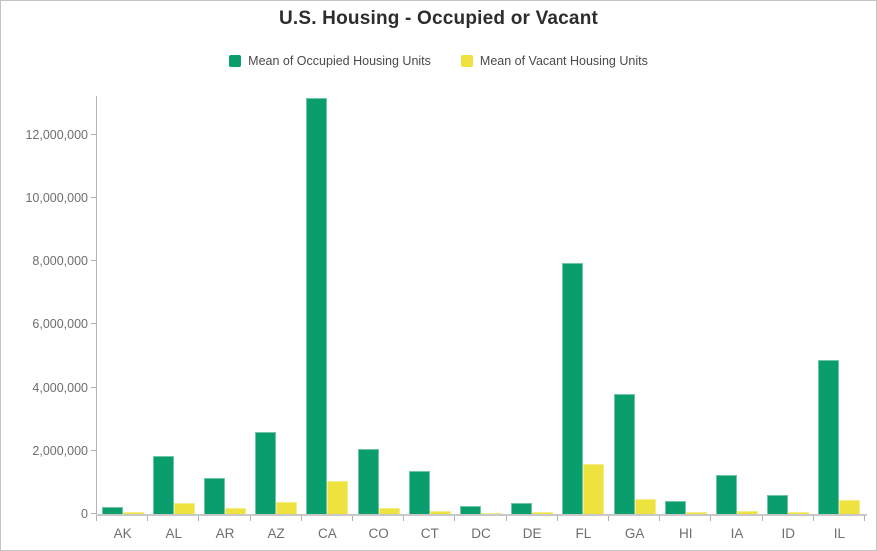 Image resolution: width=877 pixels, height=551 pixels. I want to click on y-axis-label: 2,000,000, so click(60, 451).